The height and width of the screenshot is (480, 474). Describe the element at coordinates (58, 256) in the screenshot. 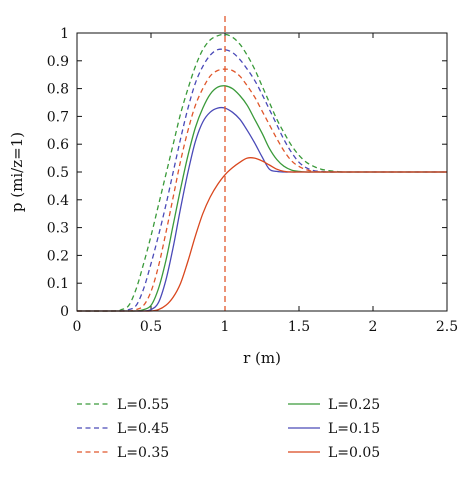

I see `y-tick-label: 0.2` at that location.